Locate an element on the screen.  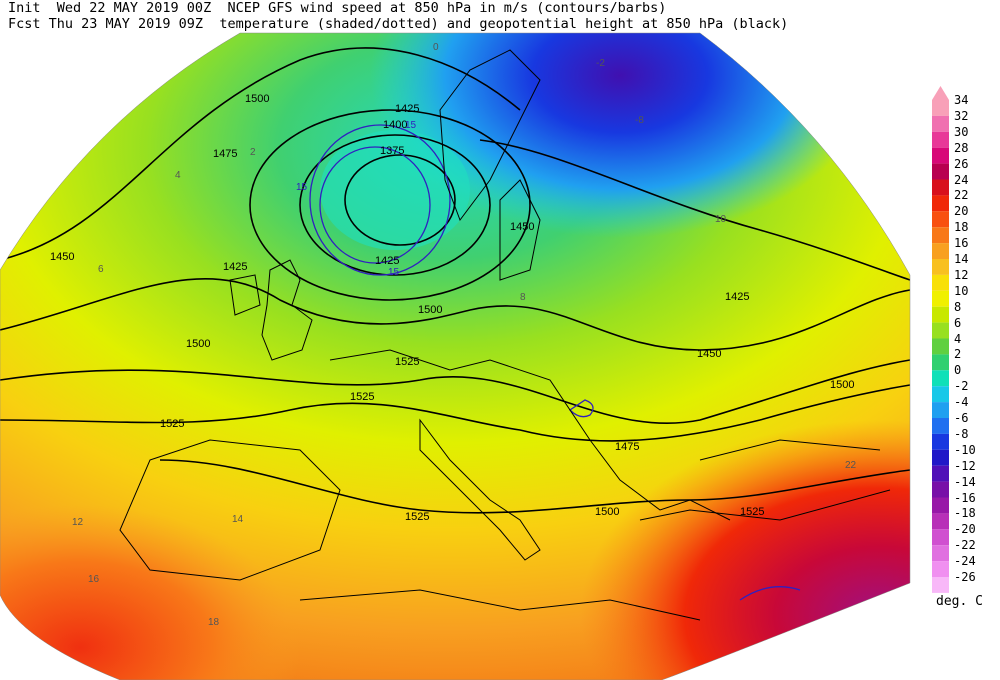
colorbar-label: 24 is located at coordinates (961, 179).